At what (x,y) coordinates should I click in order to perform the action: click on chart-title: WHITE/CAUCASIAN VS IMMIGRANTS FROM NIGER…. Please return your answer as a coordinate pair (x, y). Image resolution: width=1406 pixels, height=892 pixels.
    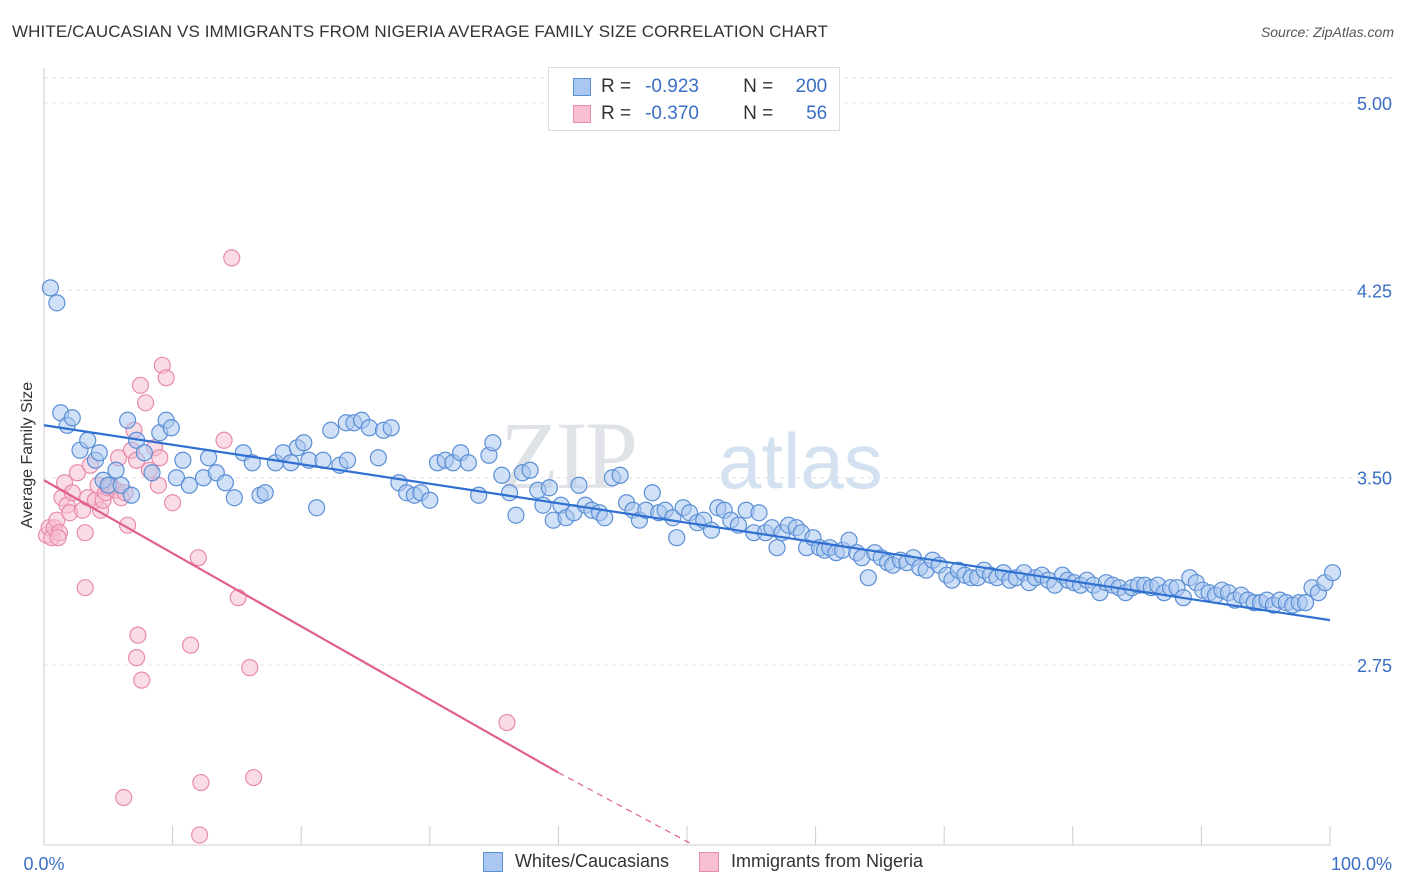
    Looking at the image, I should click on (420, 31).